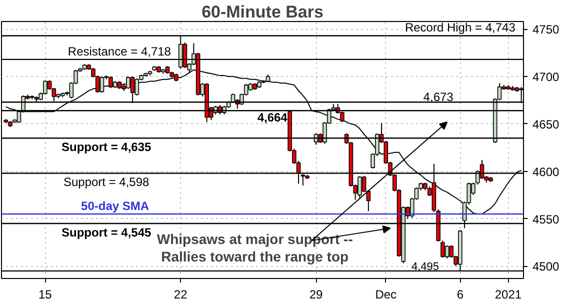 The width and height of the screenshot is (562, 304). Describe the element at coordinates (438, 97) in the screenshot. I see `ref-line-label: 4,673` at that location.